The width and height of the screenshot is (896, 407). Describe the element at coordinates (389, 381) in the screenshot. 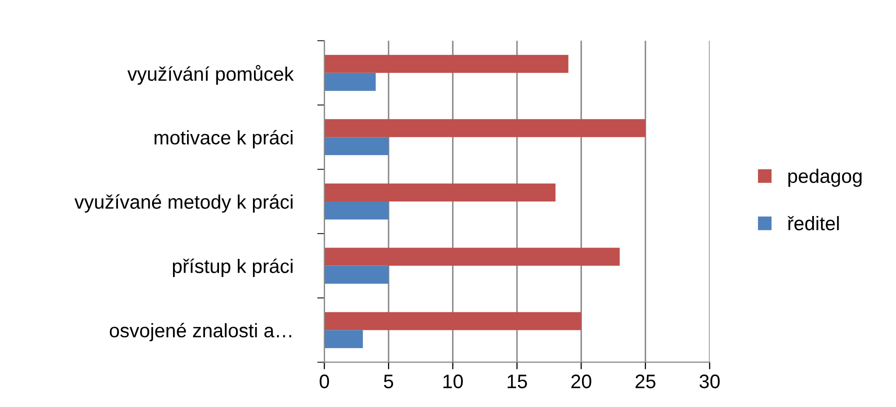

I see `x-tick-label: 5` at that location.